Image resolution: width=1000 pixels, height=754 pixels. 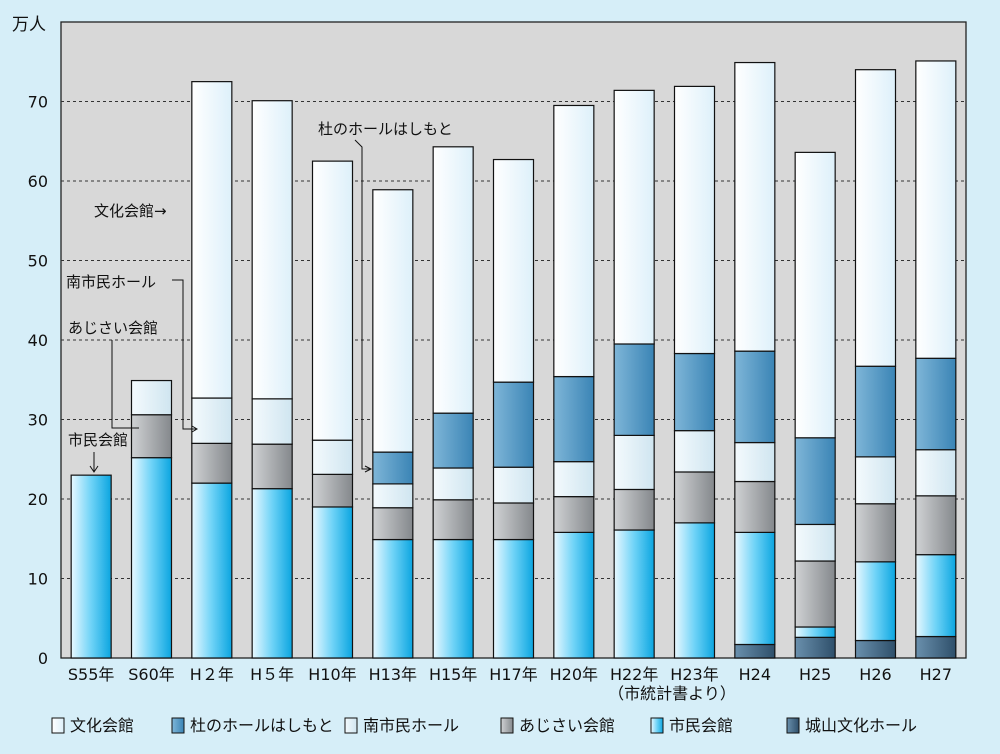 I want to click on category-note: （市統計書より）, so click(x=672, y=693).